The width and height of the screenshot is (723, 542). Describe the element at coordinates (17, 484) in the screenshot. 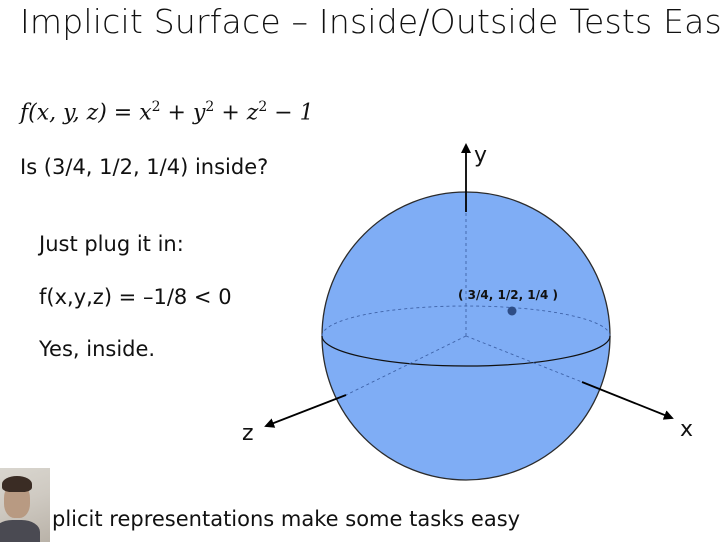

I see `presenter-hair` at that location.